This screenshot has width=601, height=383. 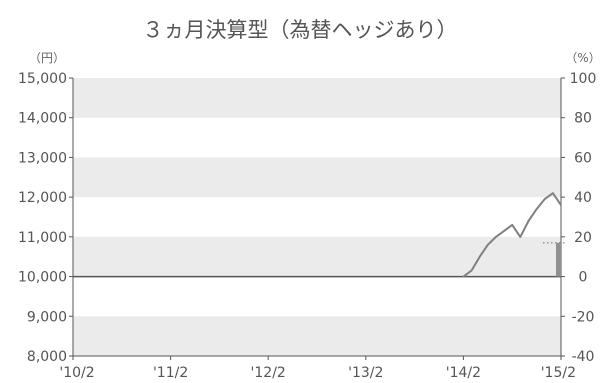 What do you see at coordinates (42, 238) in the screenshot?
I see `left-tick-label: 11,000` at bounding box center [42, 238].